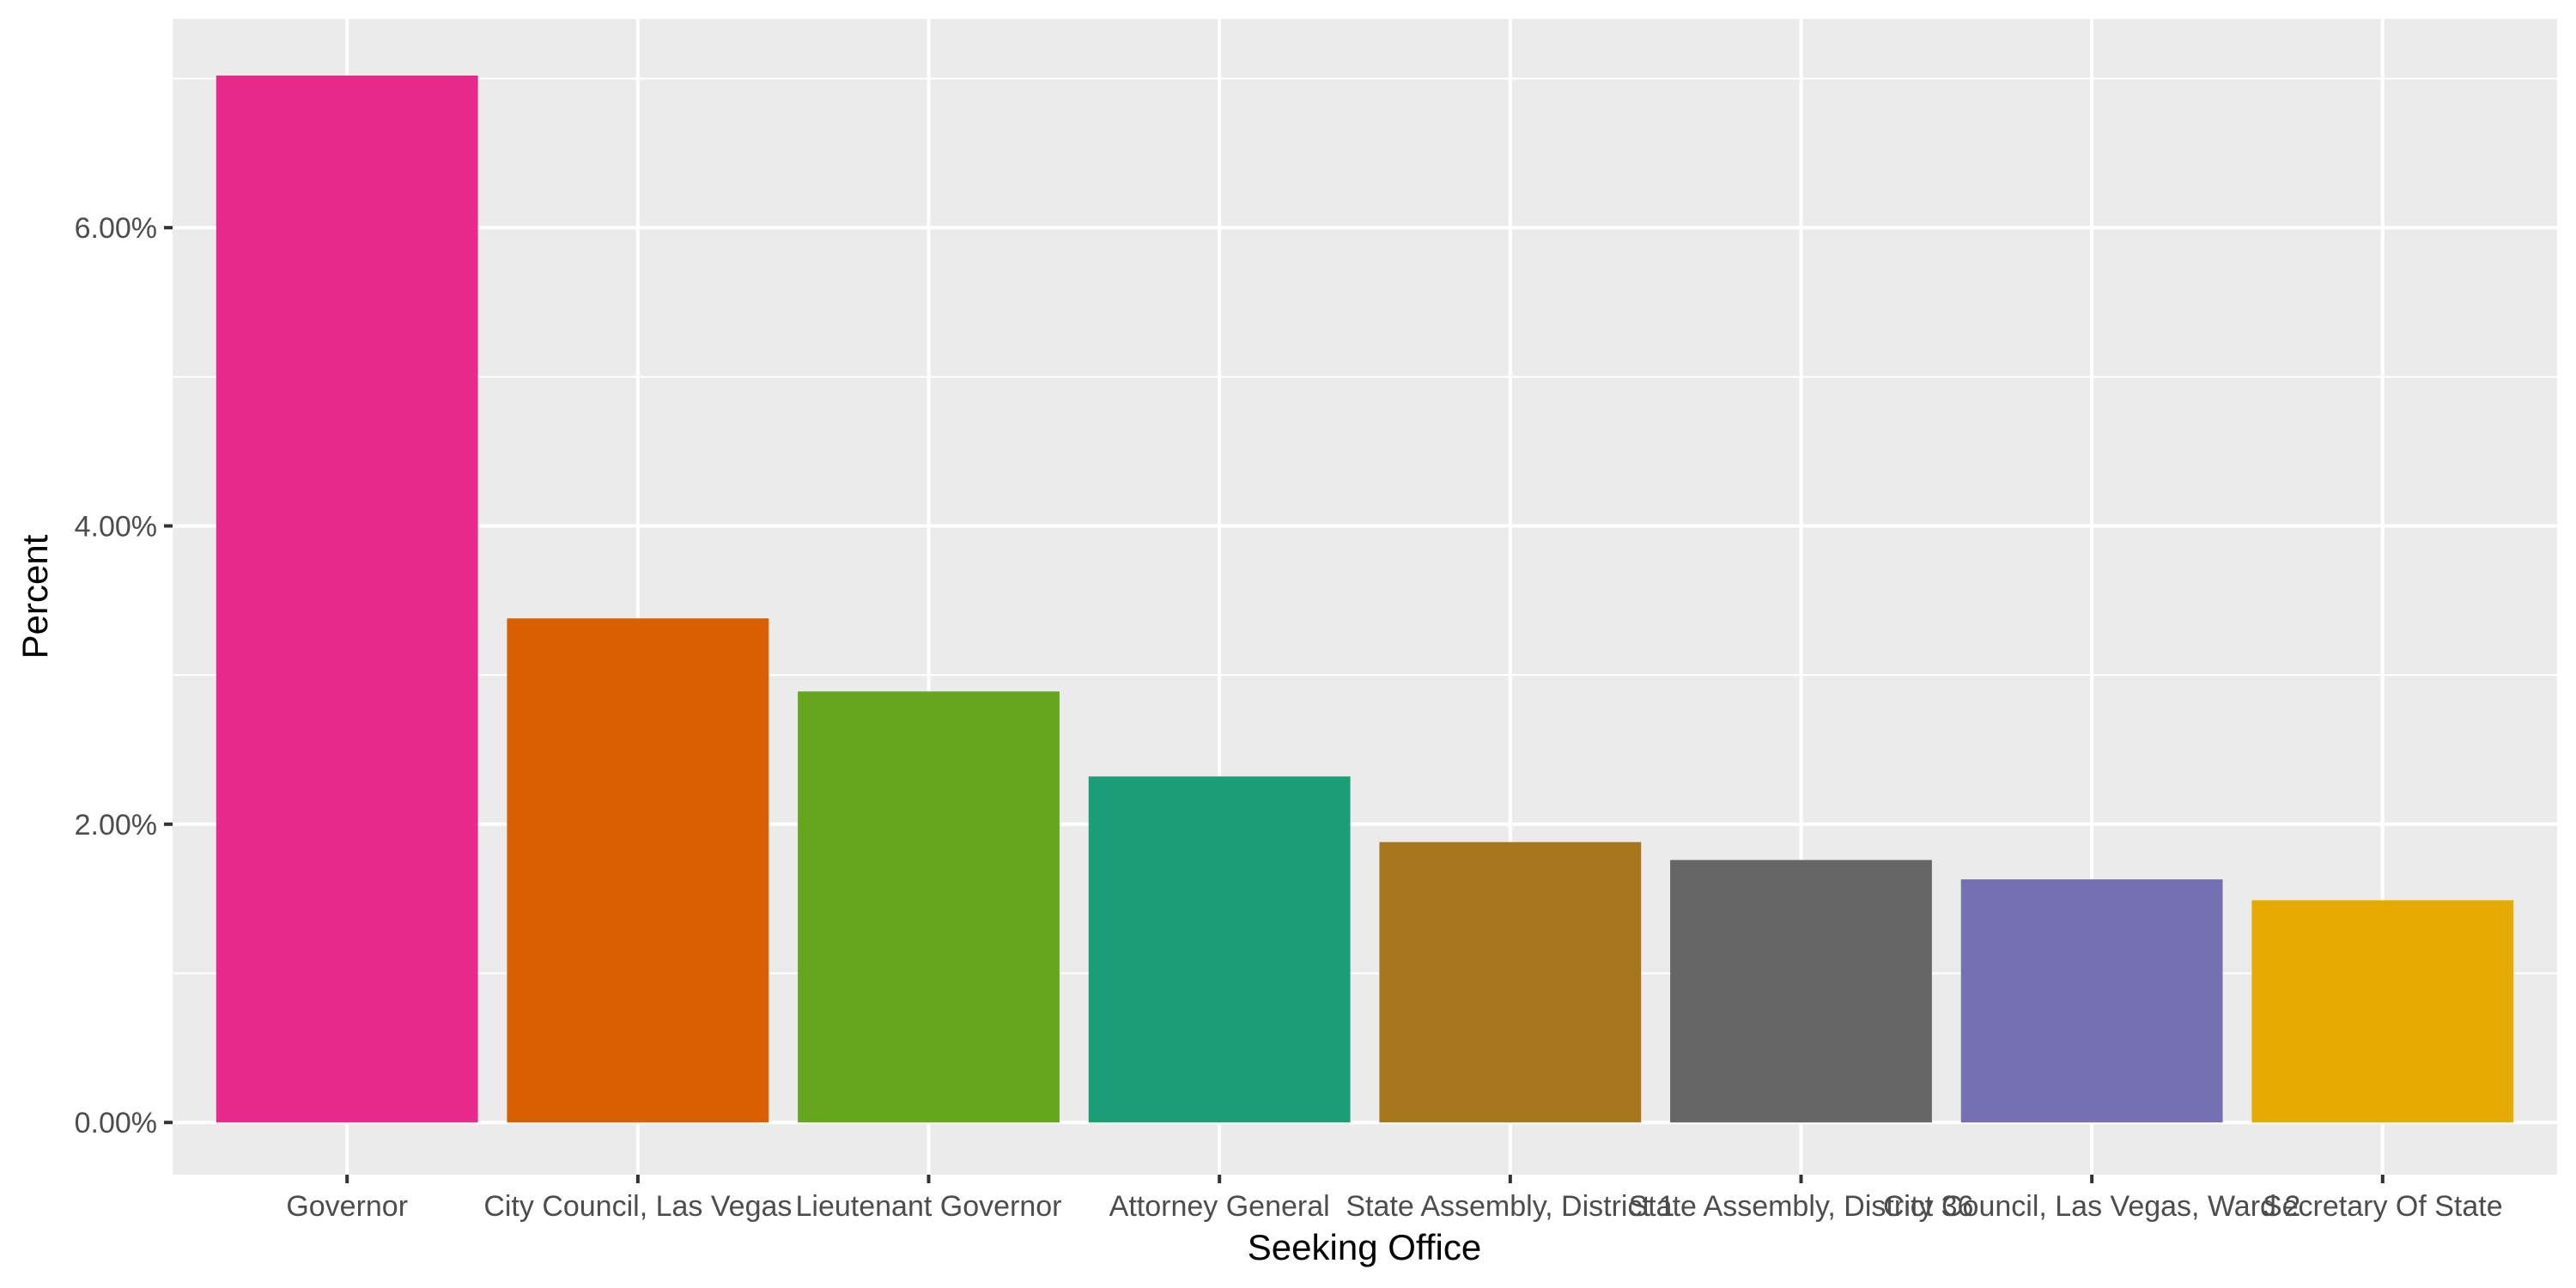 Image resolution: width=2576 pixels, height=1288 pixels. I want to click on x-tick-label: Governor, so click(347, 1206).